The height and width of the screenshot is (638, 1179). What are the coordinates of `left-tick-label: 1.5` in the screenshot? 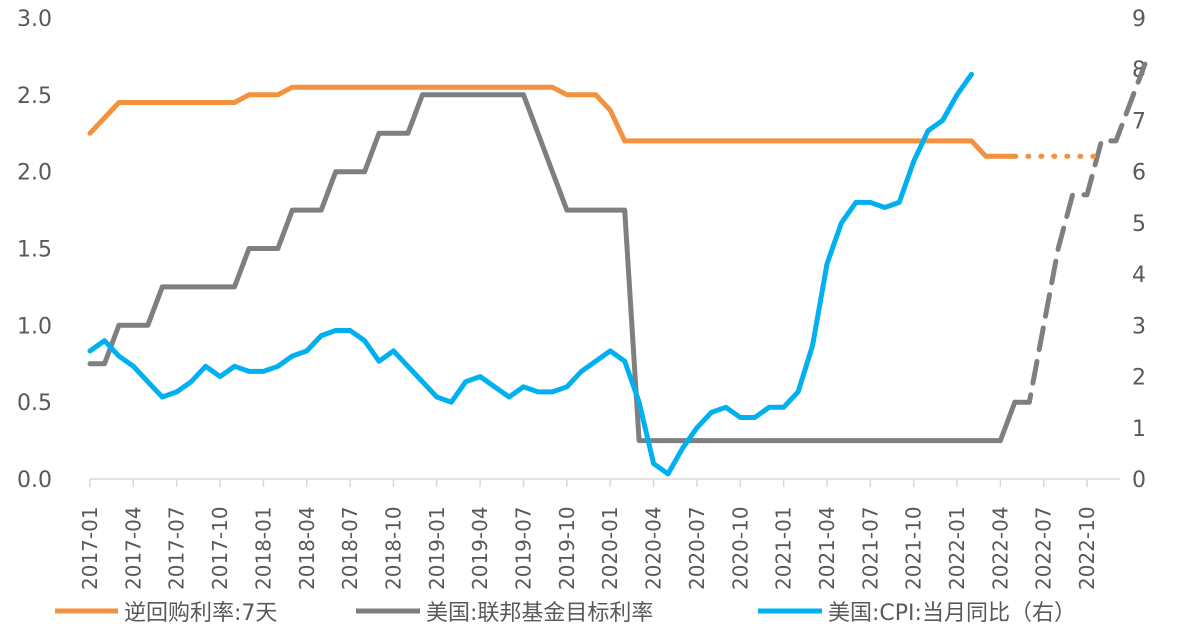 It's located at (34, 250).